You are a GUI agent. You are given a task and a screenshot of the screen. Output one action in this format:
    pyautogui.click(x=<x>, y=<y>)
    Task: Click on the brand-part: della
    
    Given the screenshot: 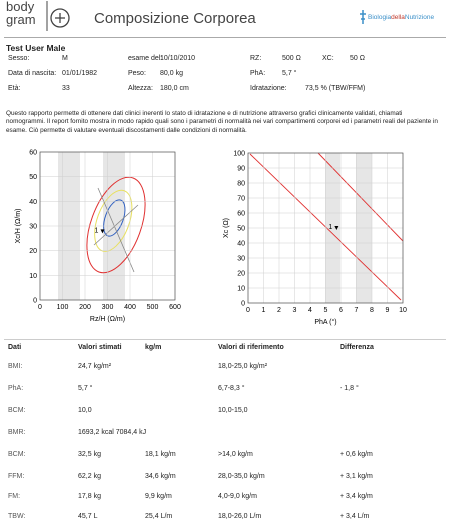 What is the action you would take?
    pyautogui.click(x=398, y=17)
    